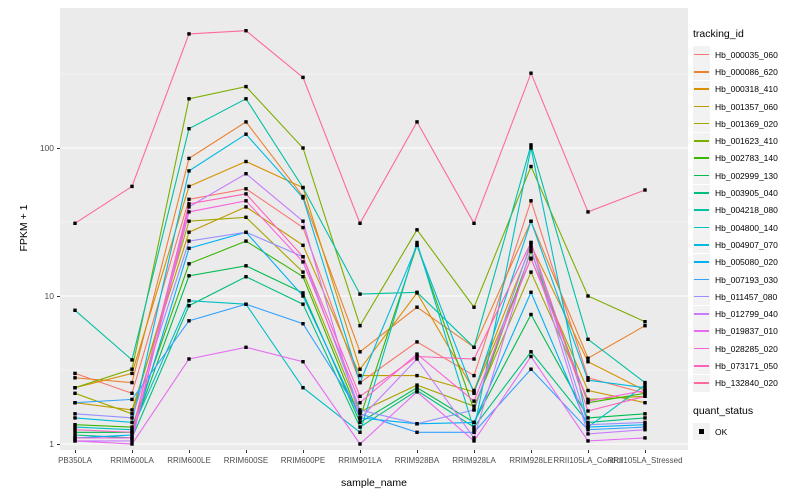  Describe the element at coordinates (49, 295) in the screenshot. I see `y-tick-label: 10` at that location.